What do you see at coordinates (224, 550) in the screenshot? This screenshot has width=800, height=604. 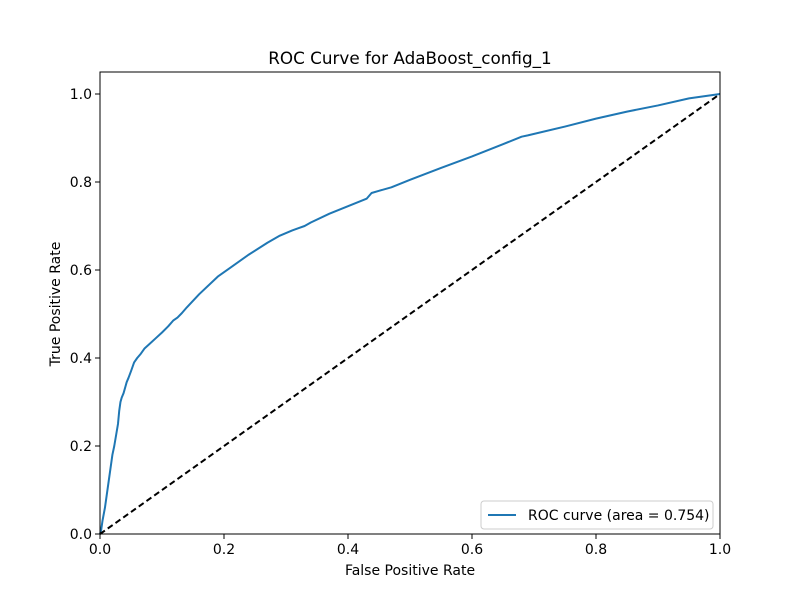 I see `x-tick-label: 0.2` at bounding box center [224, 550].